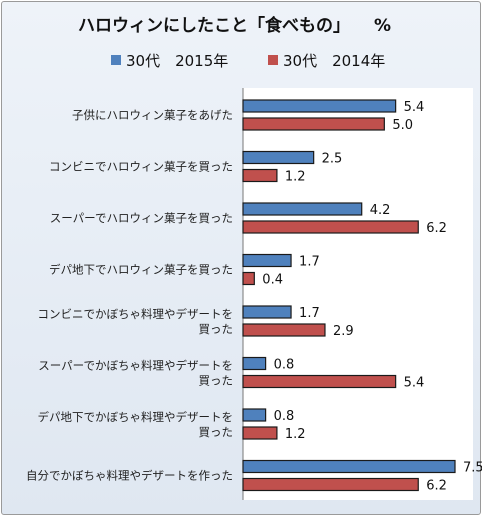 The height and width of the screenshot is (516, 482). Describe the element at coordinates (343, 331) in the screenshot. I see `data-label: 2.9` at that location.